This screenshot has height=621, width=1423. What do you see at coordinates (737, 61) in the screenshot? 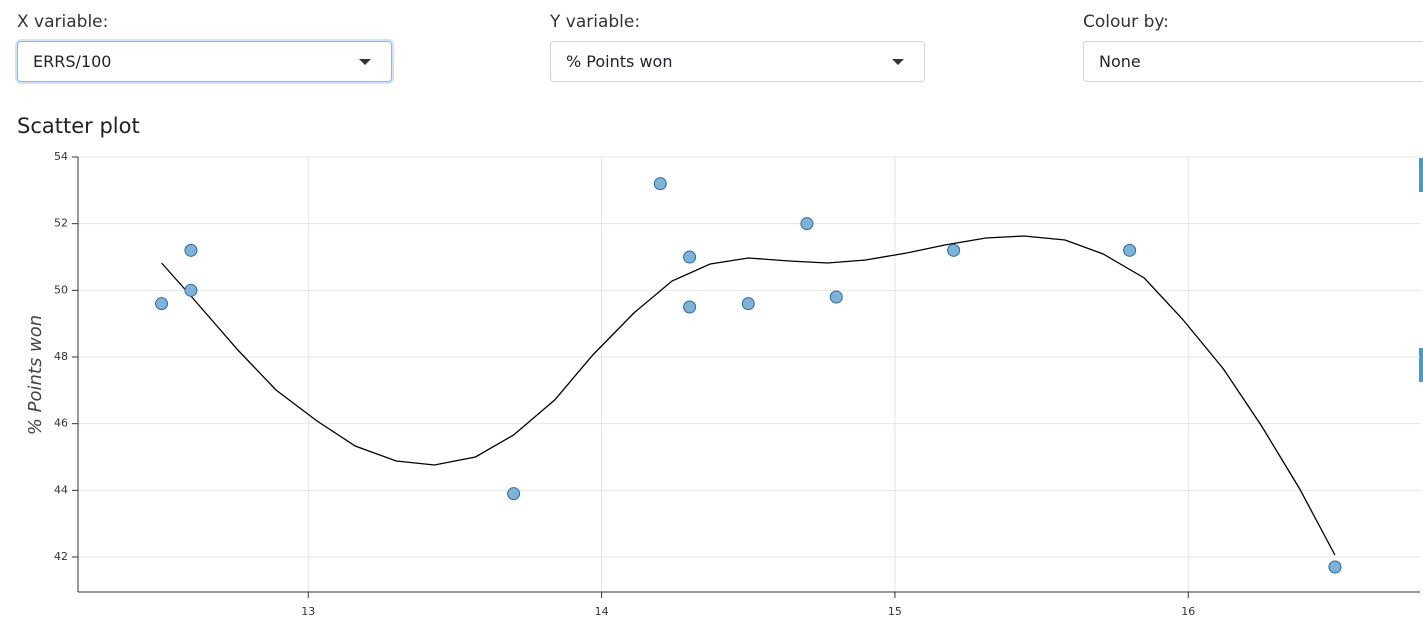
I see `select: % Points won` at bounding box center [737, 61].